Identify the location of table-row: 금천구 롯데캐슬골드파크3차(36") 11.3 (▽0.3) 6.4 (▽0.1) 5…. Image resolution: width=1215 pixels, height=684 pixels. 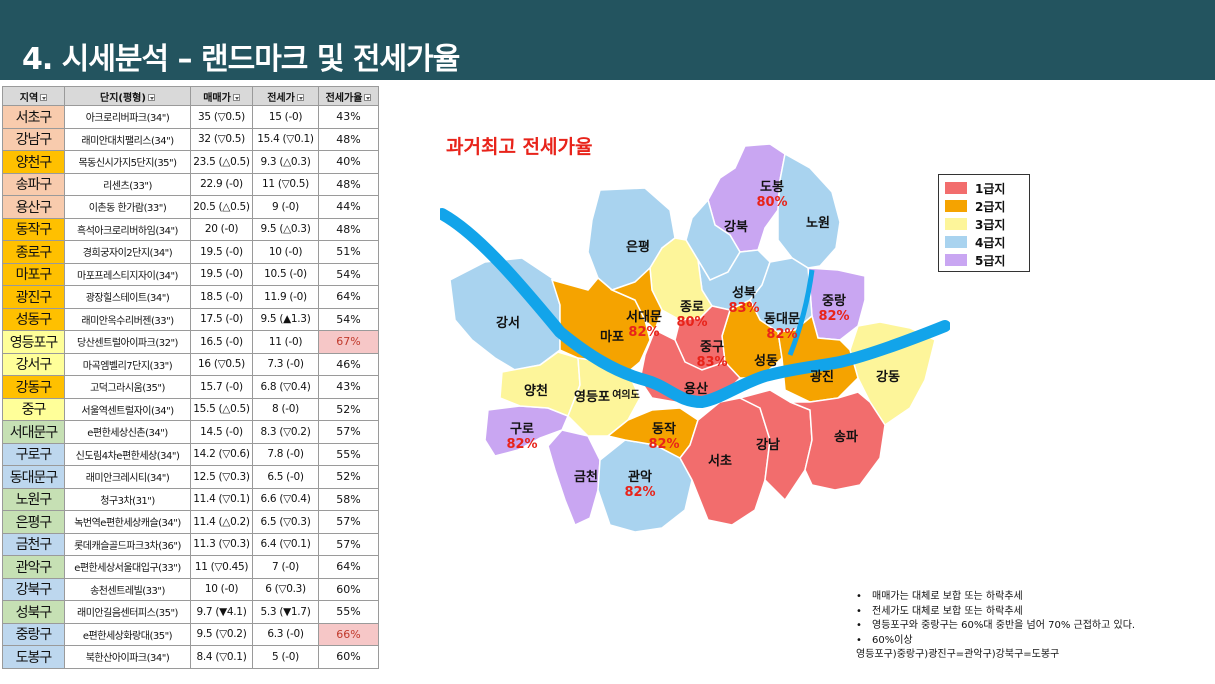
(190, 544).